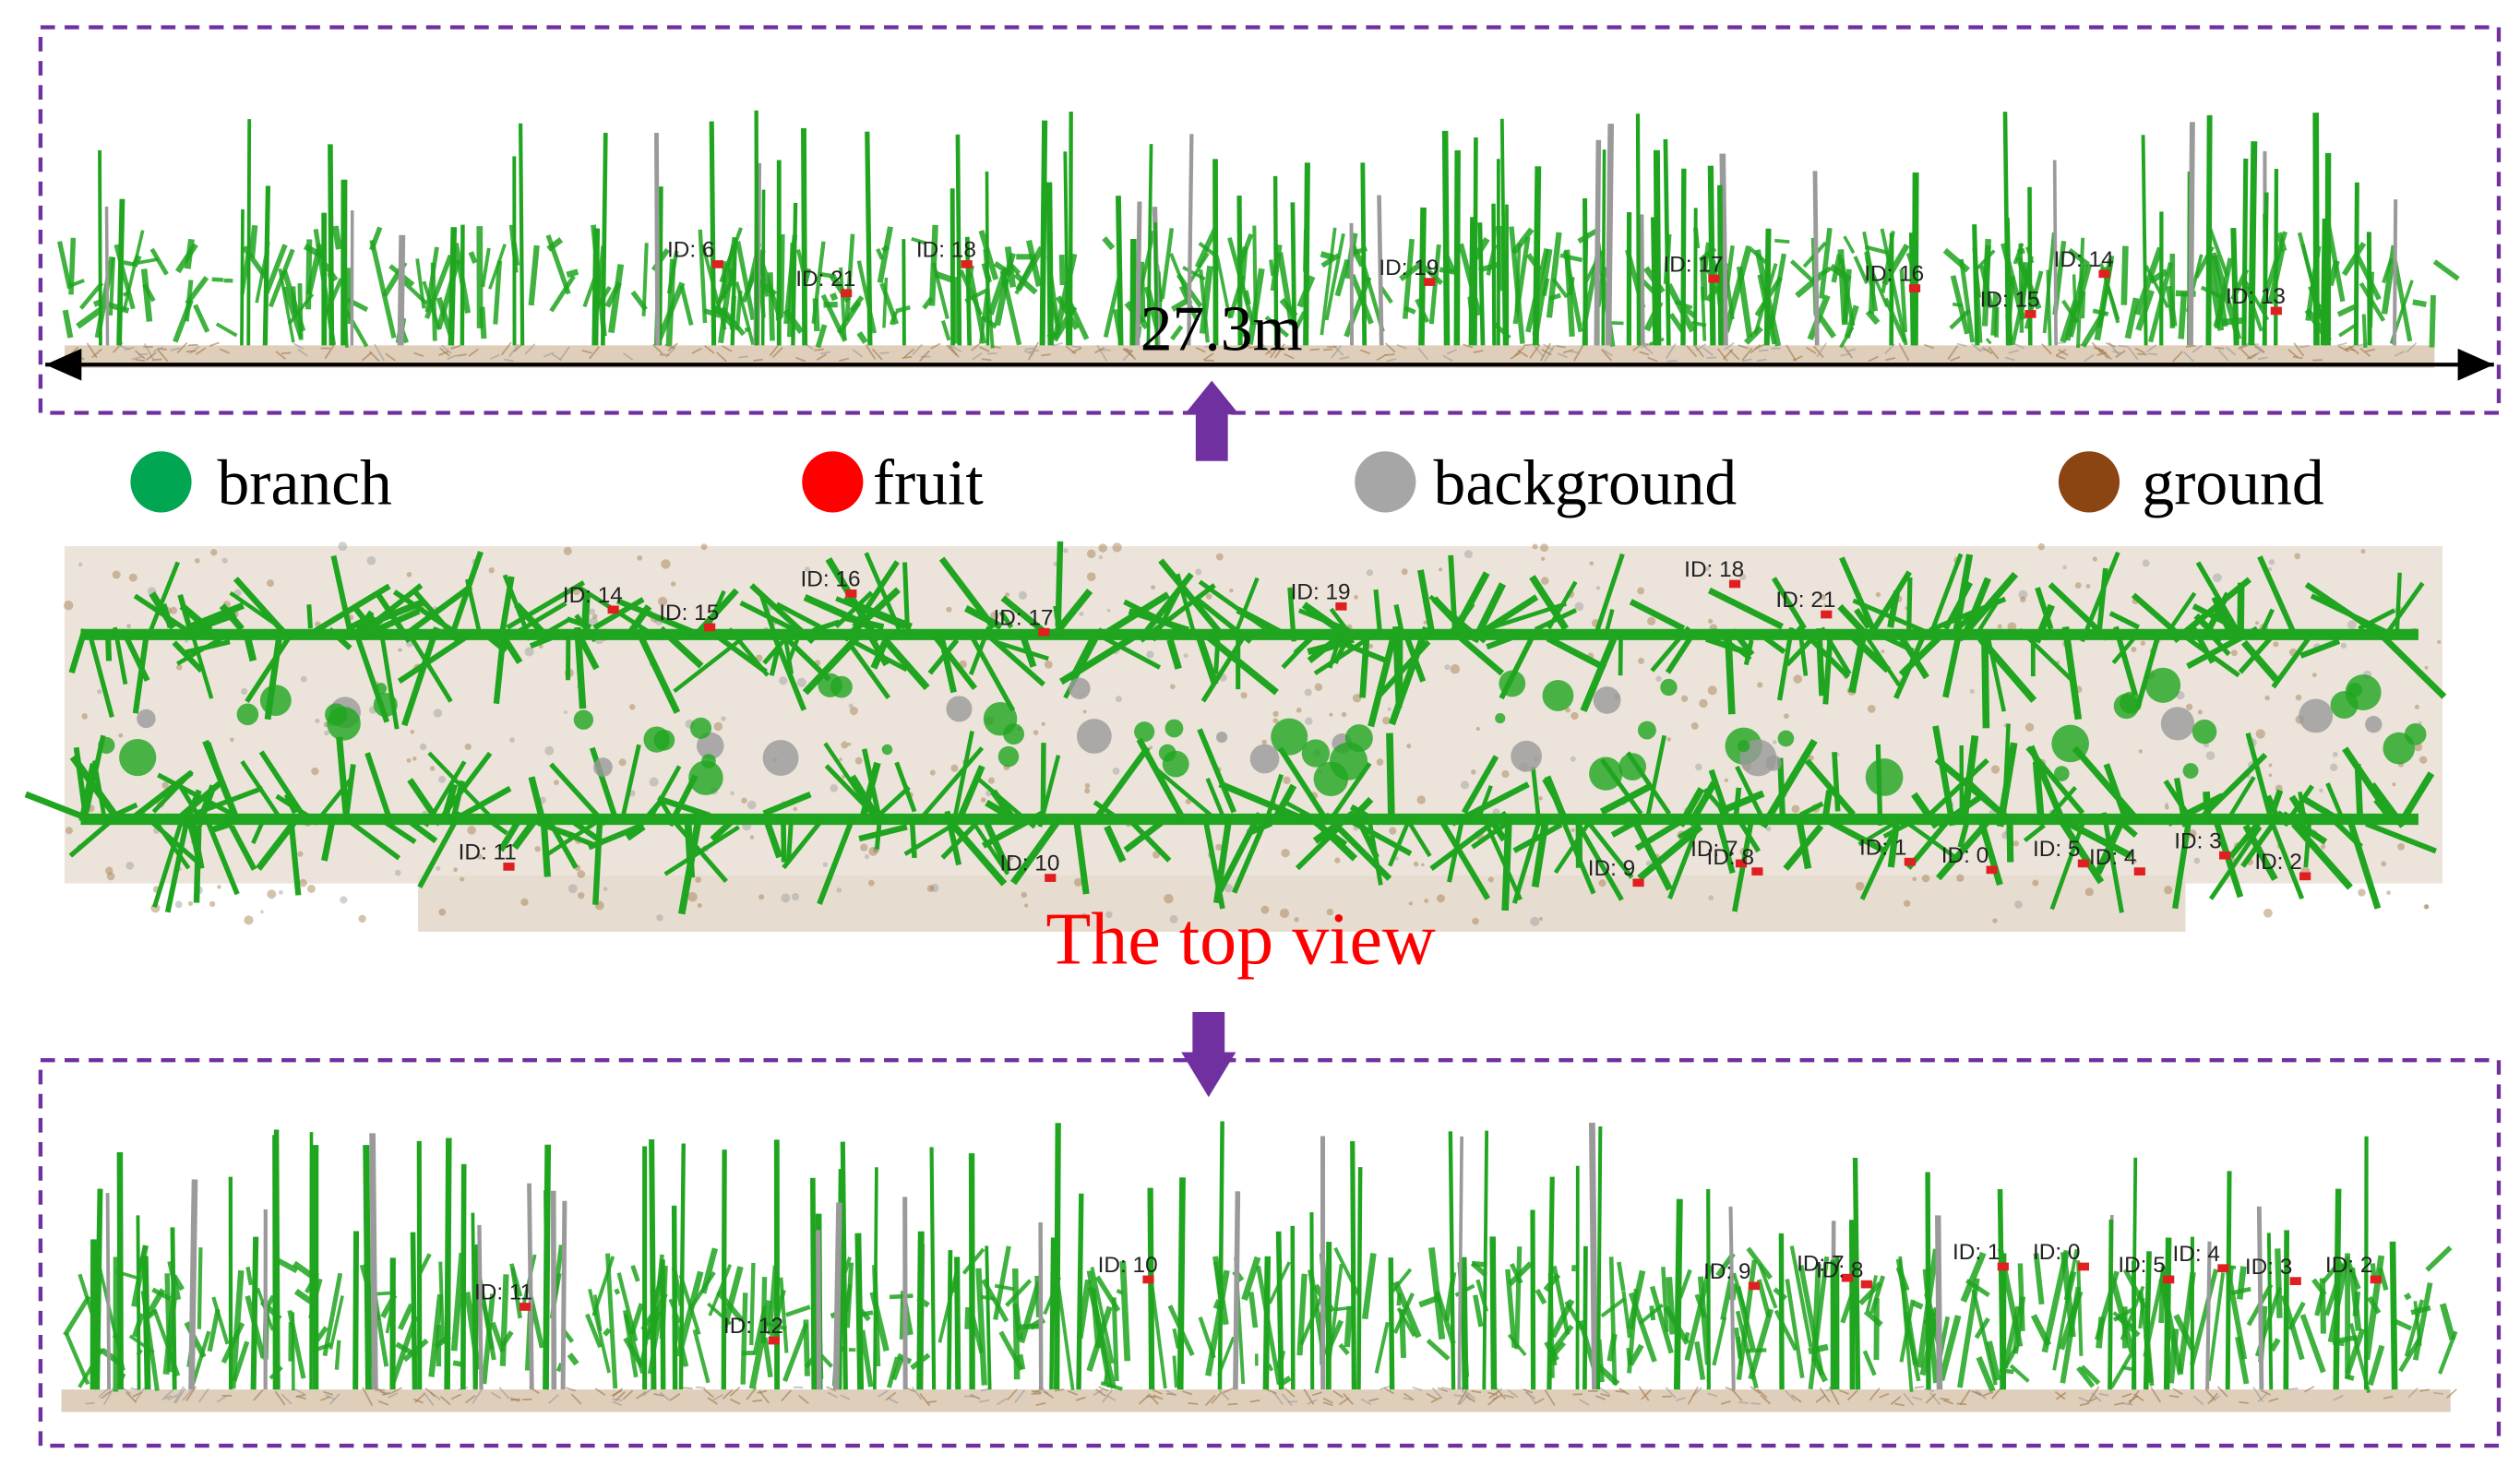  What do you see at coordinates (2232, 483) in the screenshot?
I see `legend-label: ground` at bounding box center [2232, 483].